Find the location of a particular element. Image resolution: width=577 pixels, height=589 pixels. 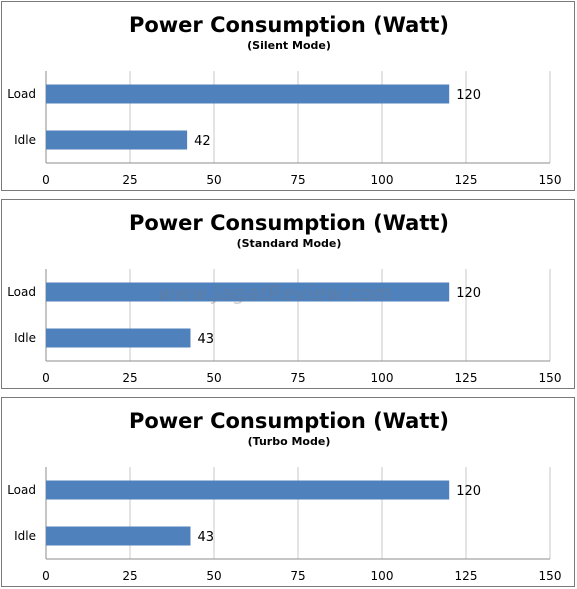

data-label: 42 is located at coordinates (202, 141).